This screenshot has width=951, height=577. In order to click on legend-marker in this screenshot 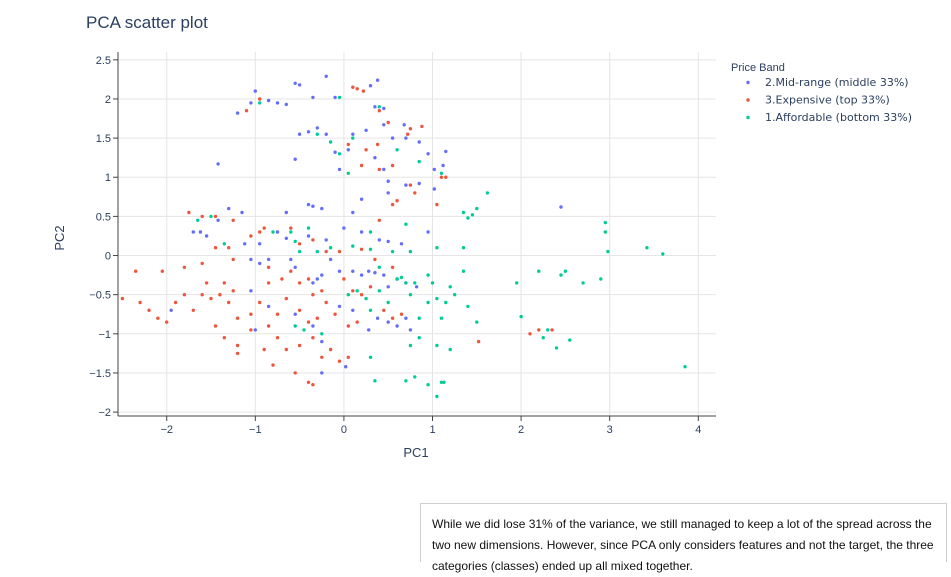, I will do `click(748, 117)`.